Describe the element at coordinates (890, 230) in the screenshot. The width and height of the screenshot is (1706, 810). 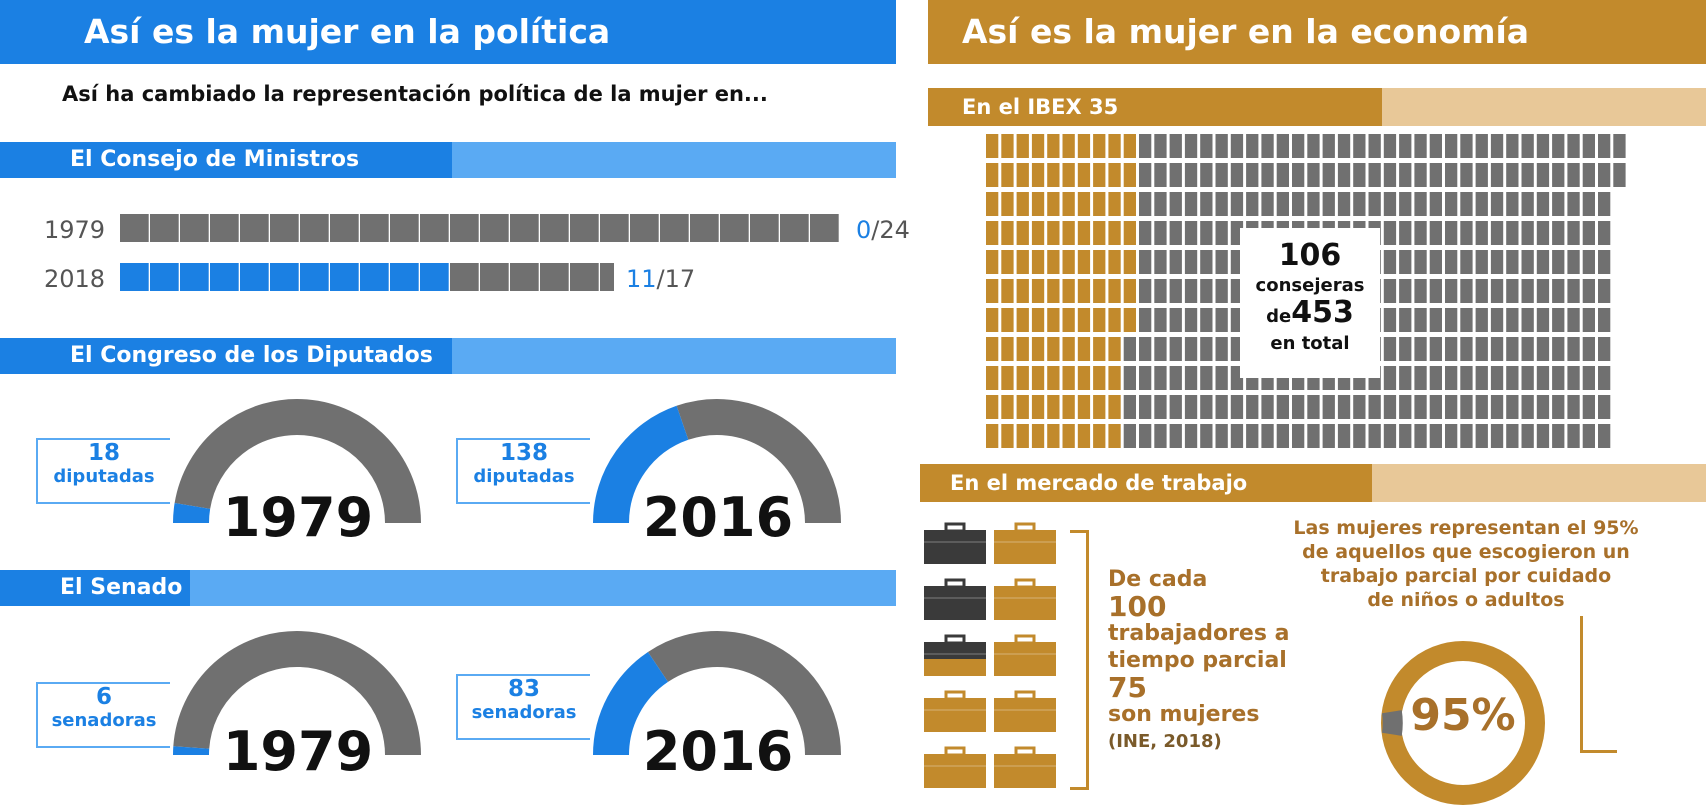
I see `consejo-total-1979: /24` at that location.